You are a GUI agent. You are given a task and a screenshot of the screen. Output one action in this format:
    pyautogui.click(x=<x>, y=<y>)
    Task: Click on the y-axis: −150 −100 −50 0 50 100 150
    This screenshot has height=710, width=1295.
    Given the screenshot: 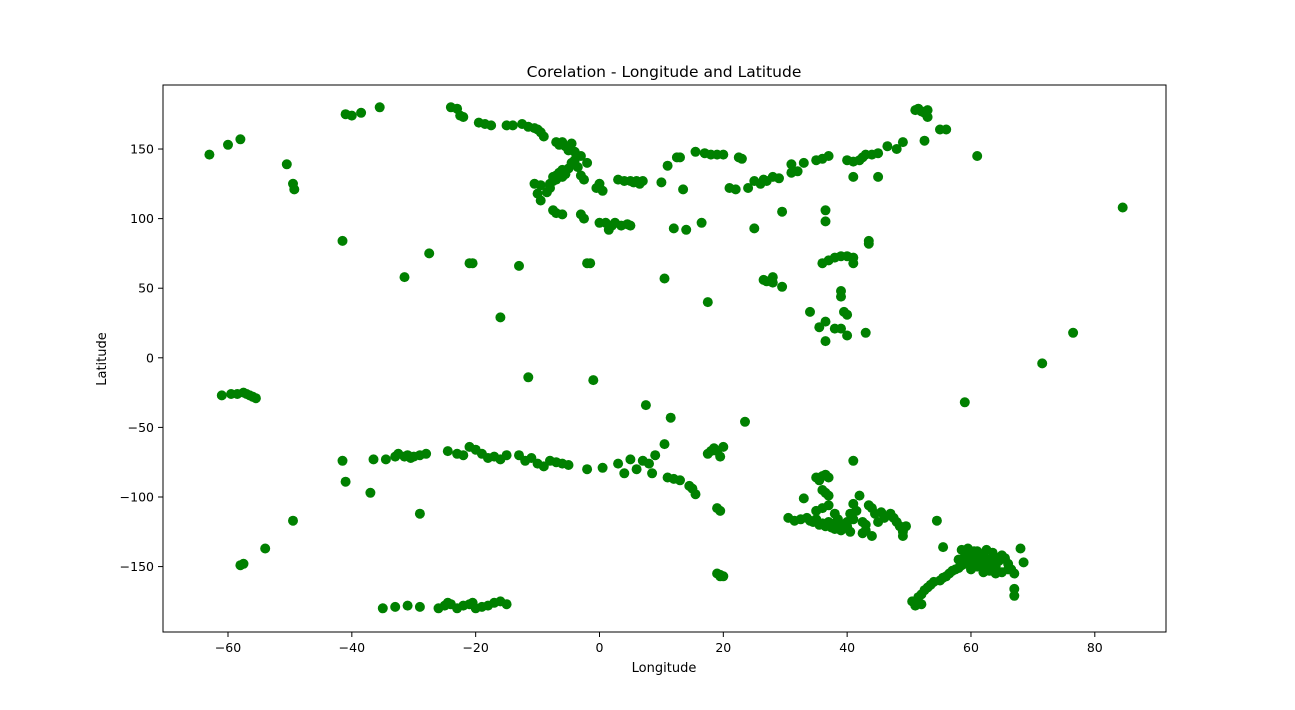 What is the action you would take?
    pyautogui.click(x=141, y=358)
    